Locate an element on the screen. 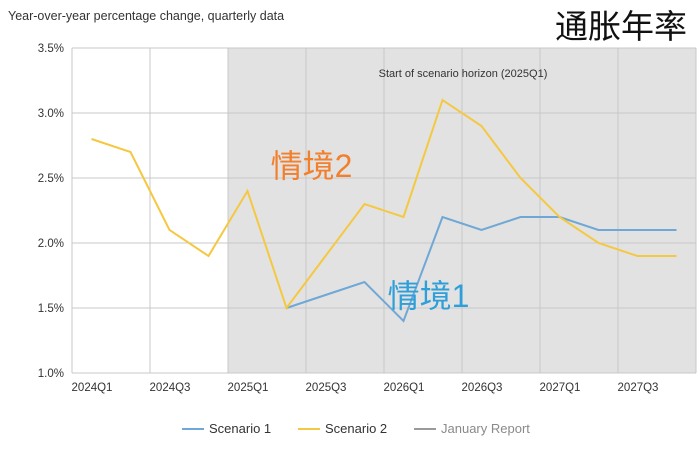 Image resolution: width=700 pixels, height=452 pixels. scenario-annotation-2: 情境1 is located at coordinates (429, 296).